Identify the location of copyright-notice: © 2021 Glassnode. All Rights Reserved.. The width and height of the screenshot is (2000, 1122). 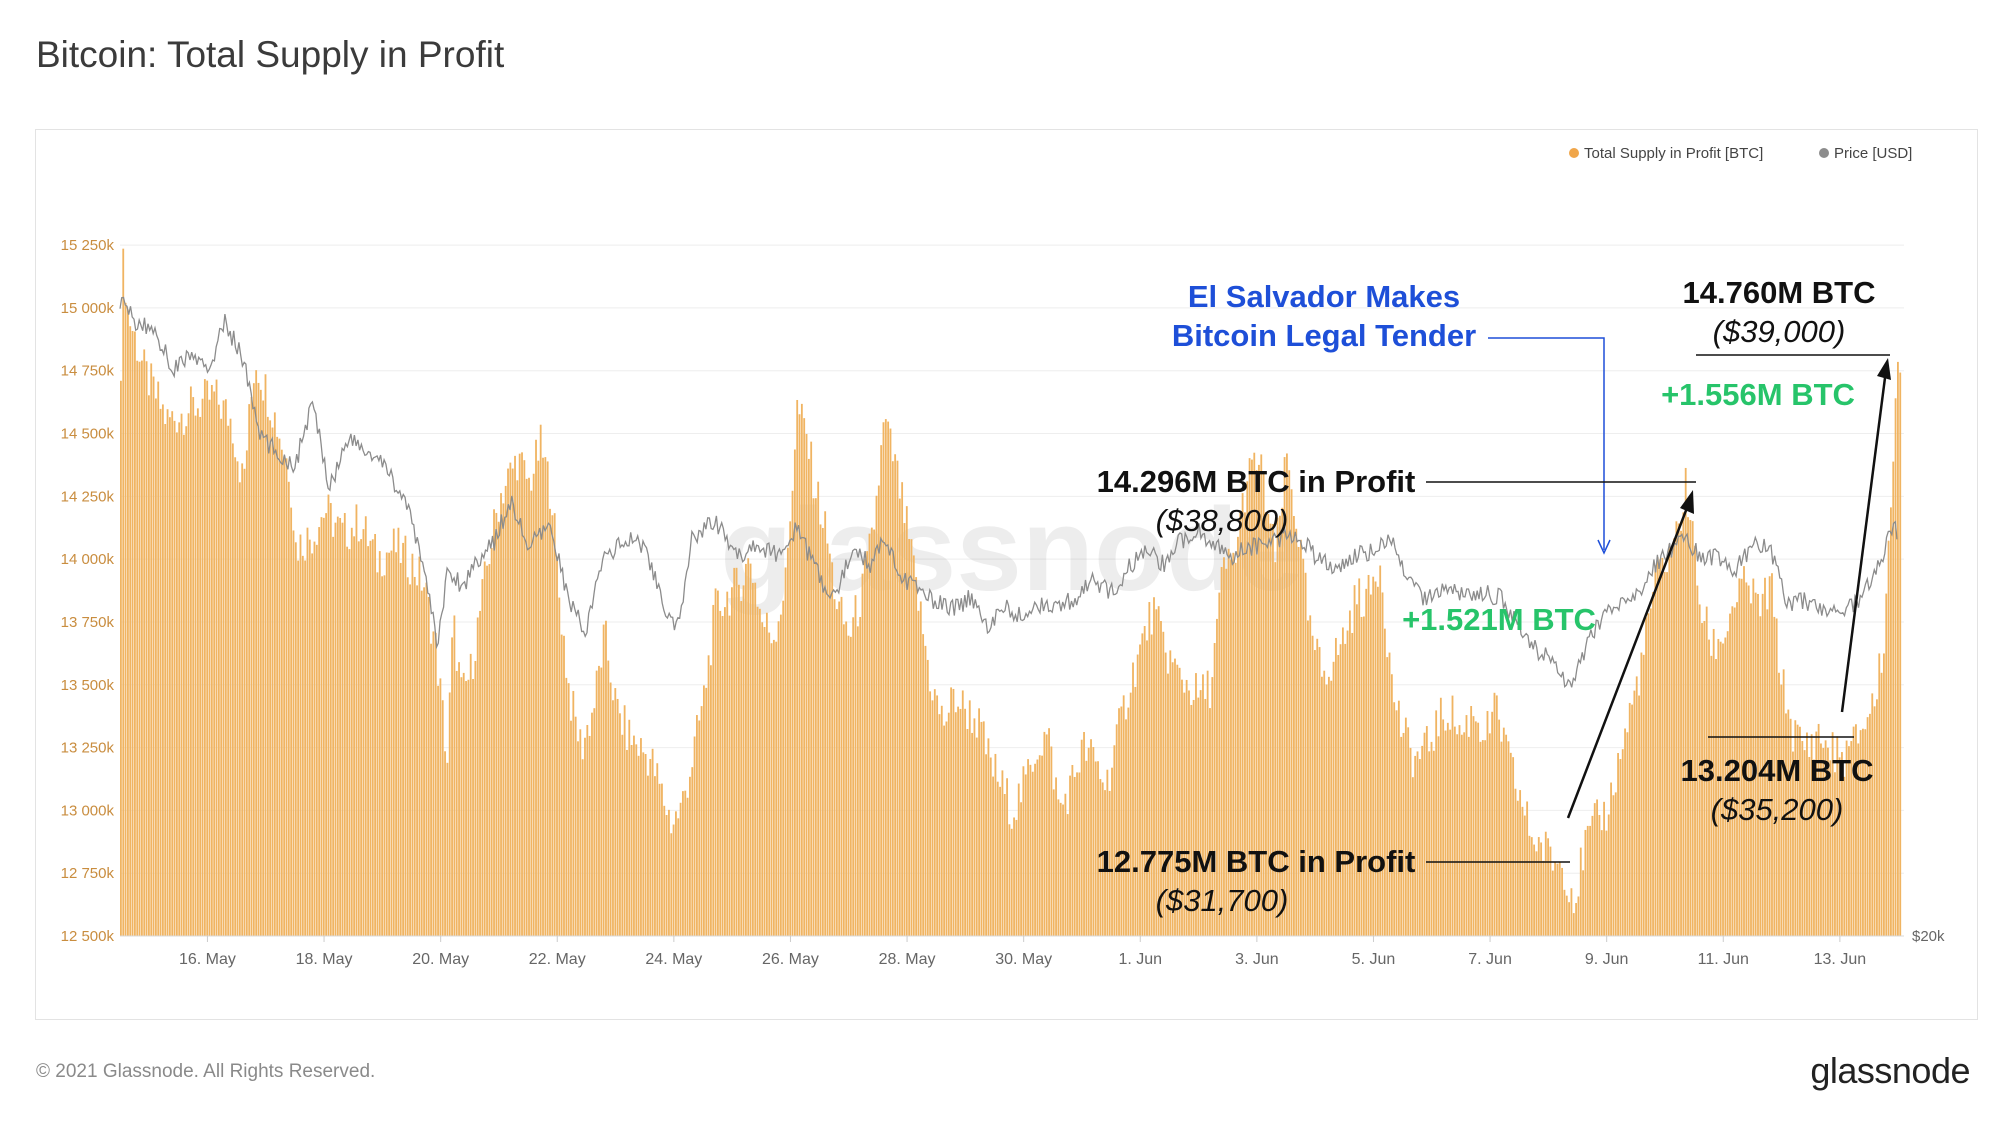
(206, 1071).